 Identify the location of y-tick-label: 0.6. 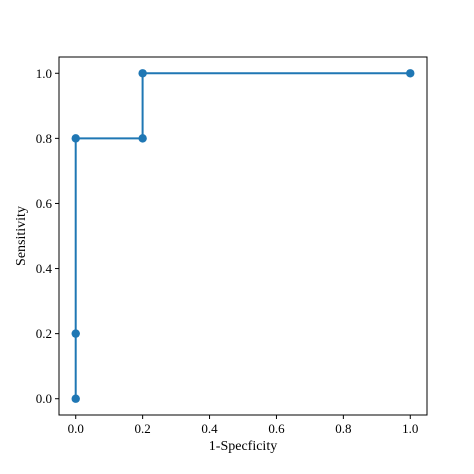
(44, 203).